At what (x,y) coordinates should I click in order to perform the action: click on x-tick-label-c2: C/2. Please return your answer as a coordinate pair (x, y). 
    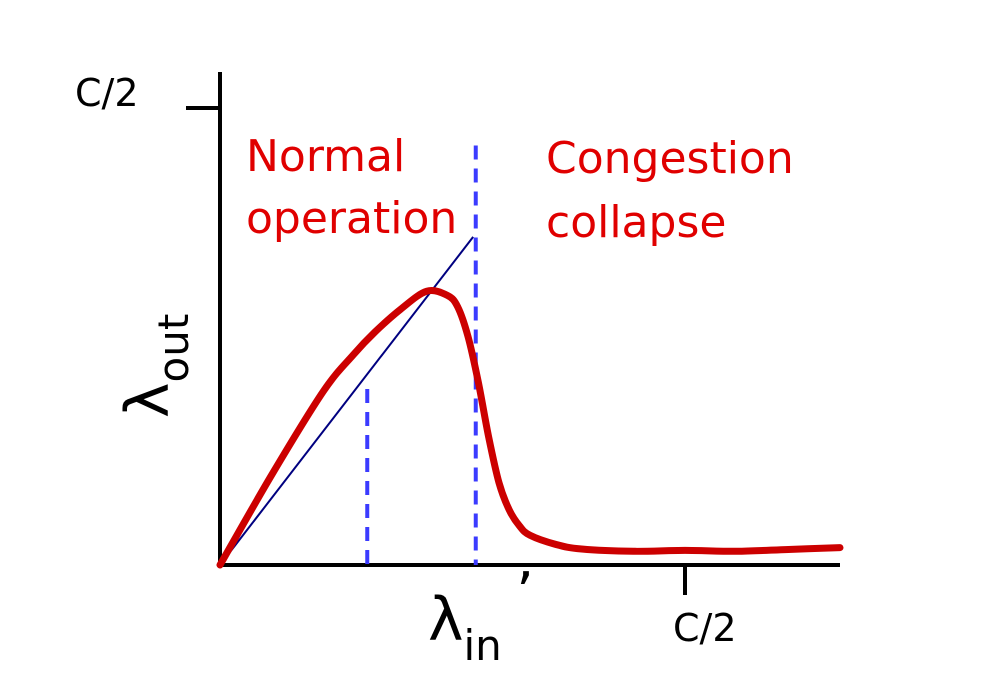
    Looking at the image, I should click on (705, 628).